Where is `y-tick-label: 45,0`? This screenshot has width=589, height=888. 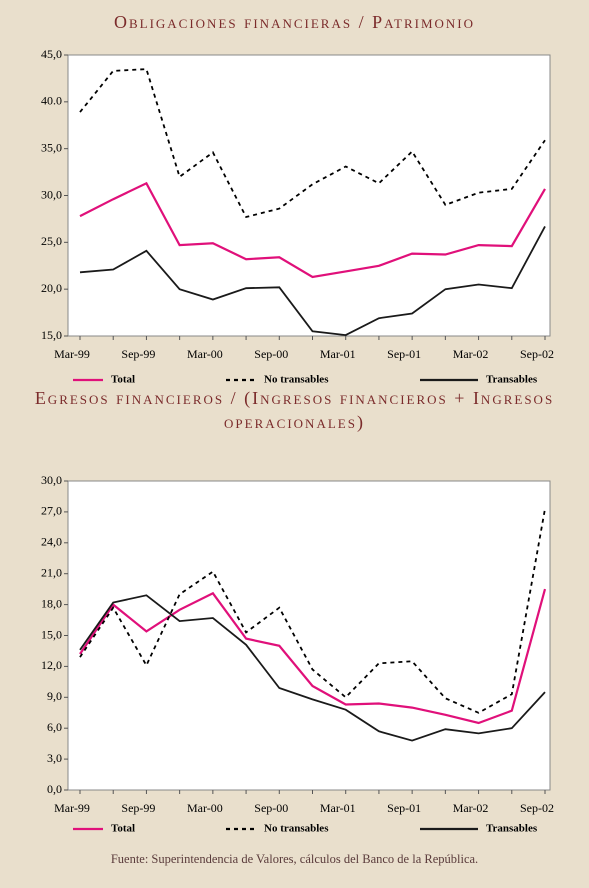
y-tick-label: 45,0 is located at coordinates (51, 54).